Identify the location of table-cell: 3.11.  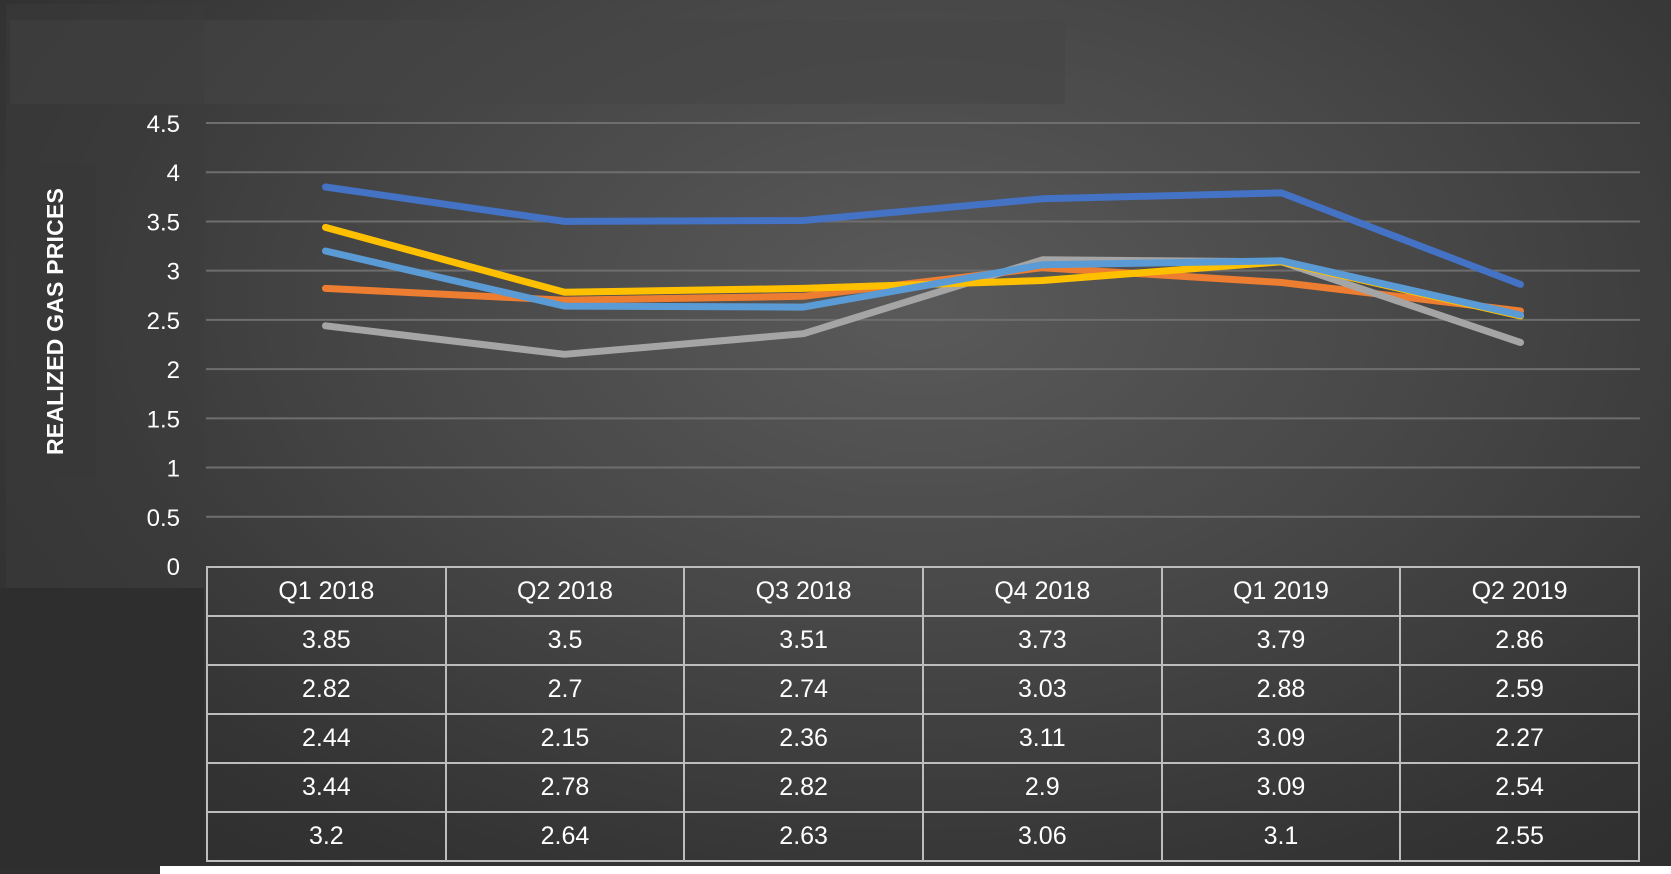
(1042, 738).